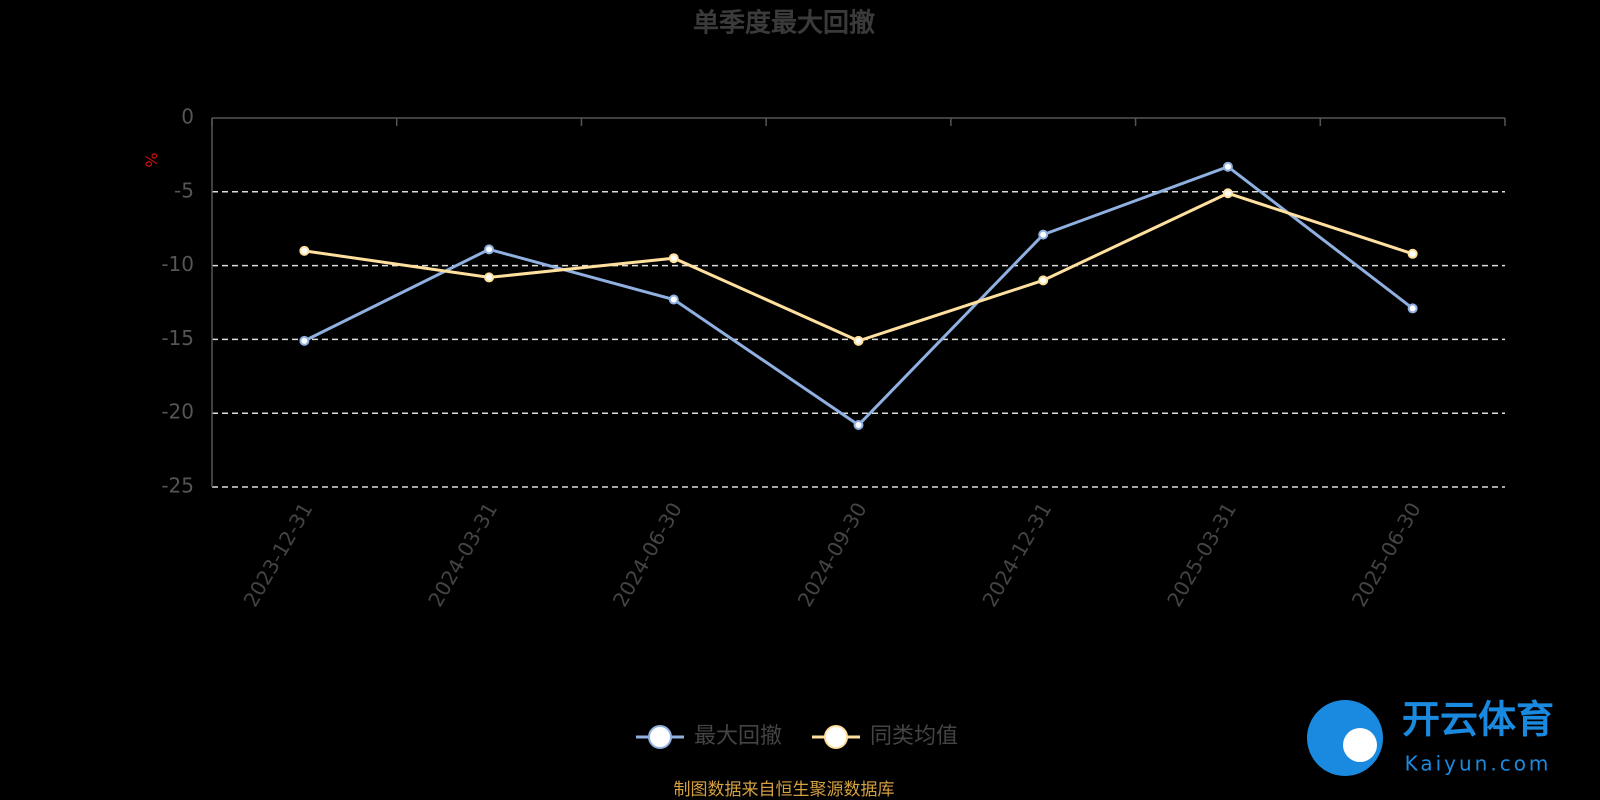  I want to click on source-note: 制图数据来自恒生聚源数据库, so click(784, 790).